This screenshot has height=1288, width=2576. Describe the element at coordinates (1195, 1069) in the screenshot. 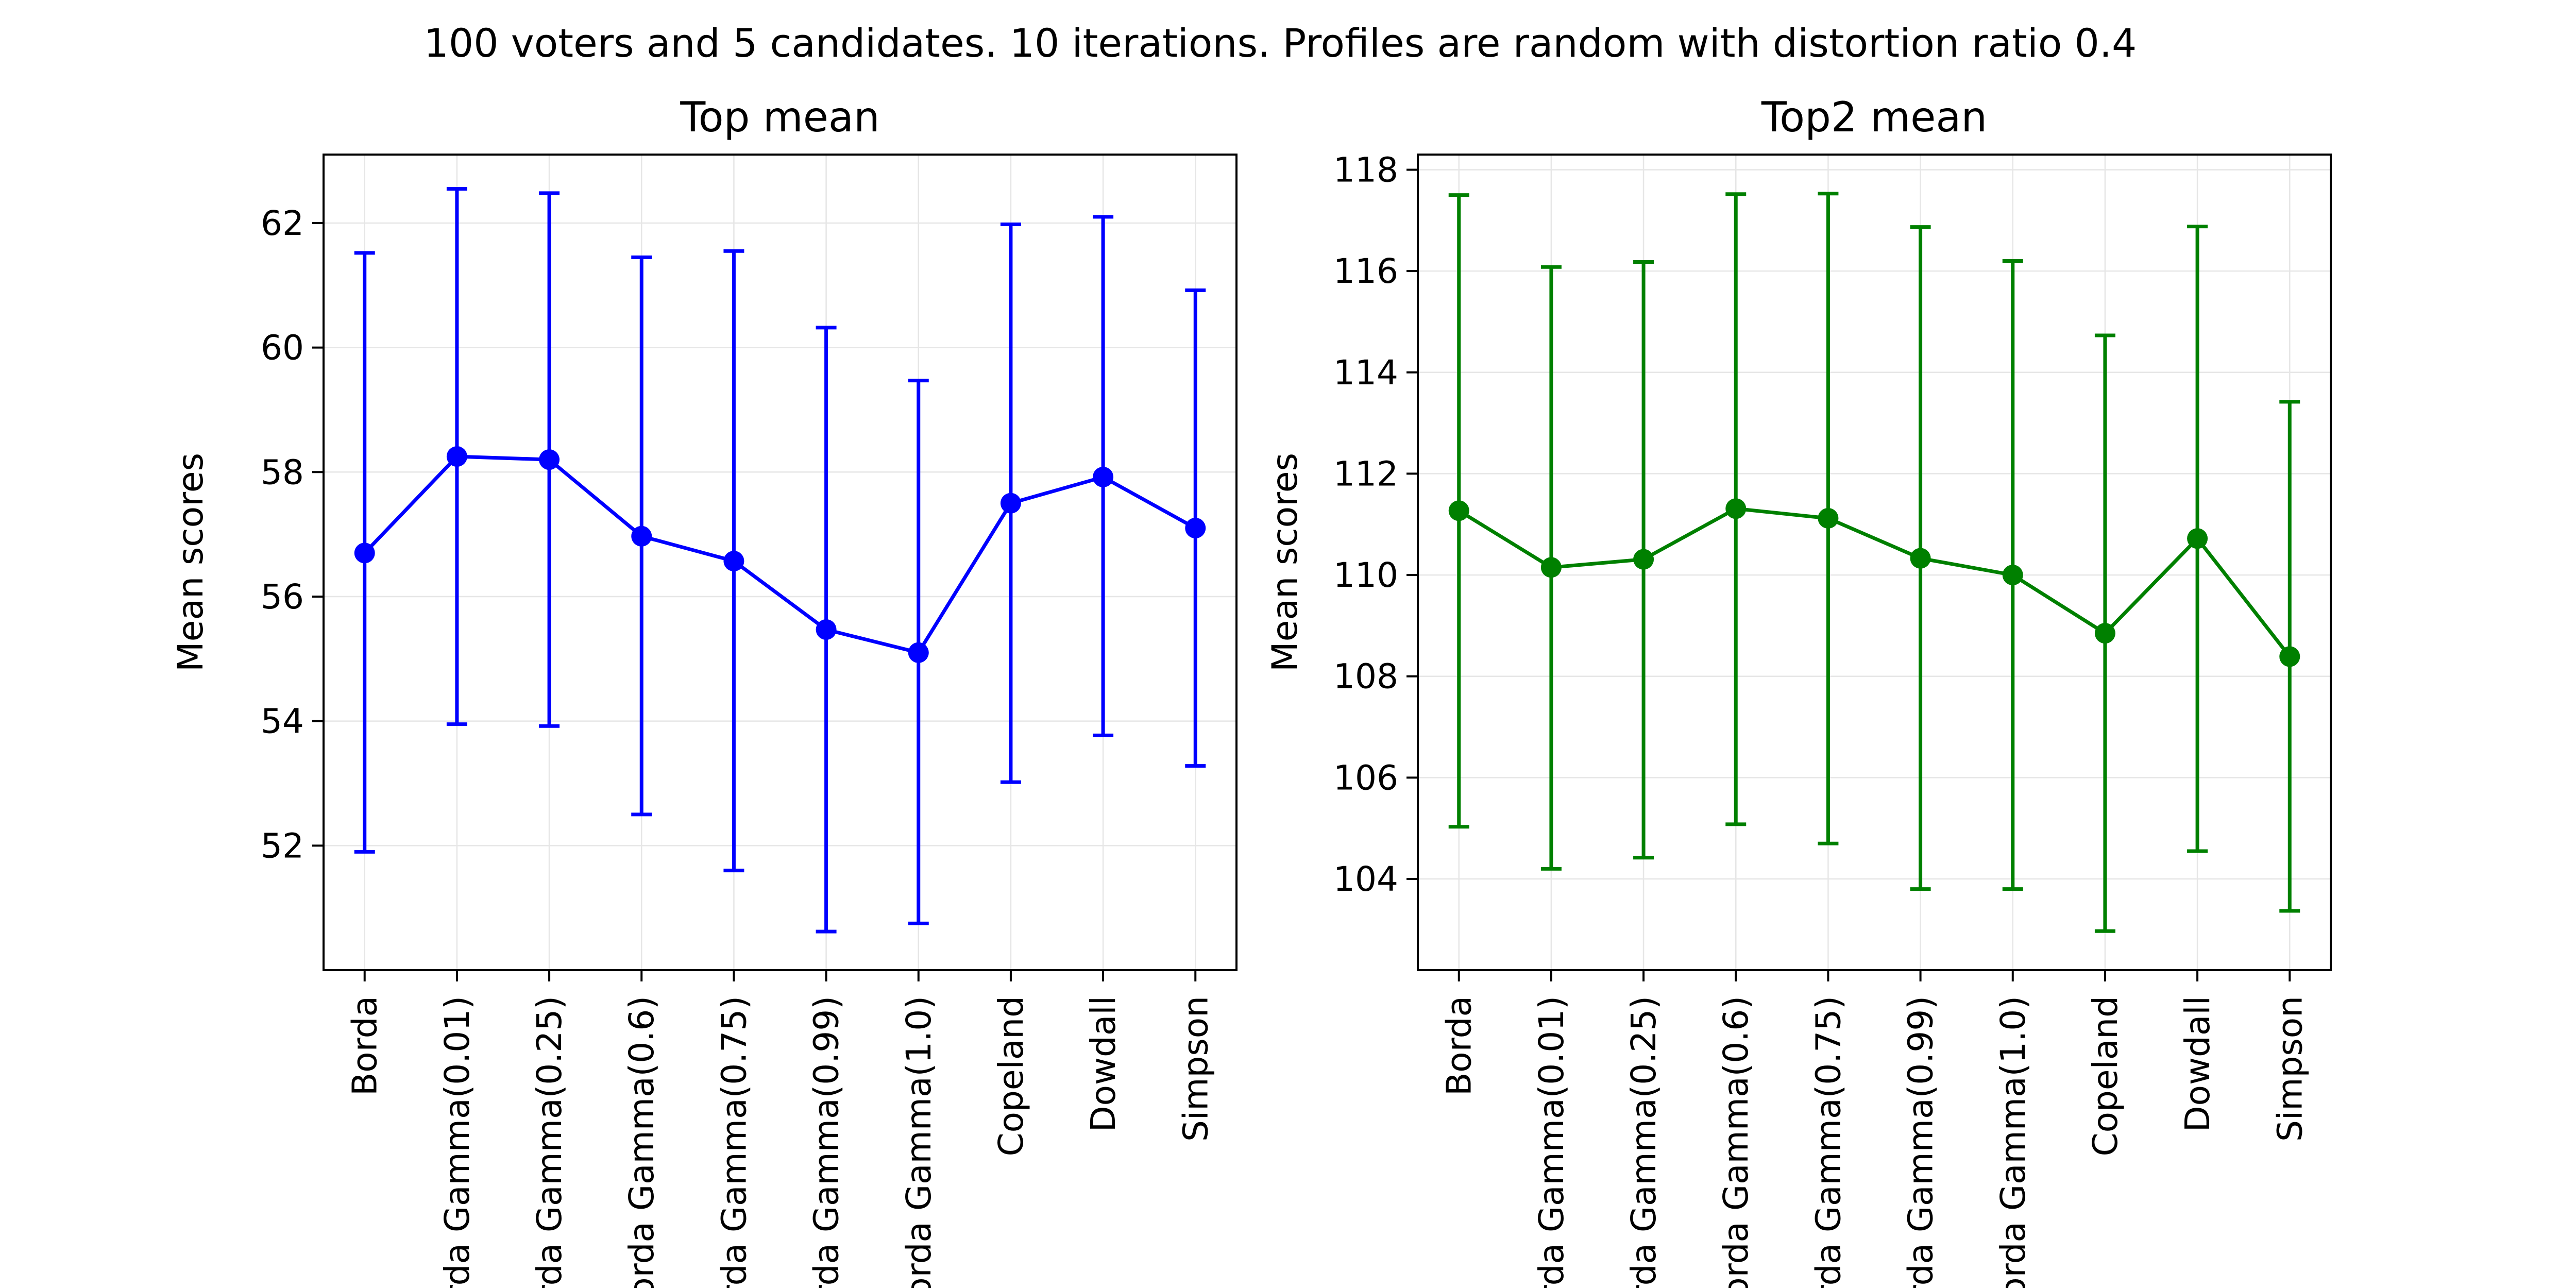

I see `top-mean-xtick-label: Simpson` at that location.